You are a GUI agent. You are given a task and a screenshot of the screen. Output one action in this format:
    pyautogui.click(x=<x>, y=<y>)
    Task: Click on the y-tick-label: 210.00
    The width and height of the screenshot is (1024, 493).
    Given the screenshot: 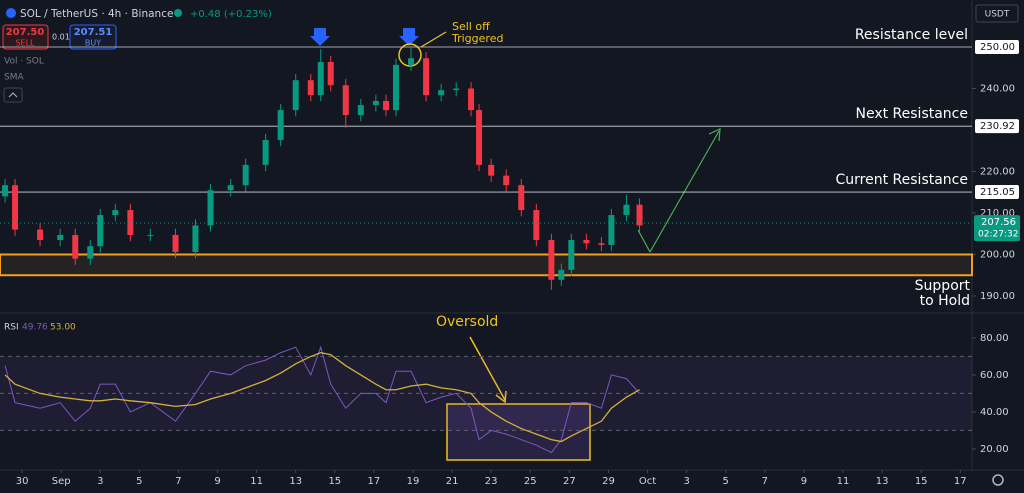 What is the action you would take?
    pyautogui.click(x=997, y=213)
    